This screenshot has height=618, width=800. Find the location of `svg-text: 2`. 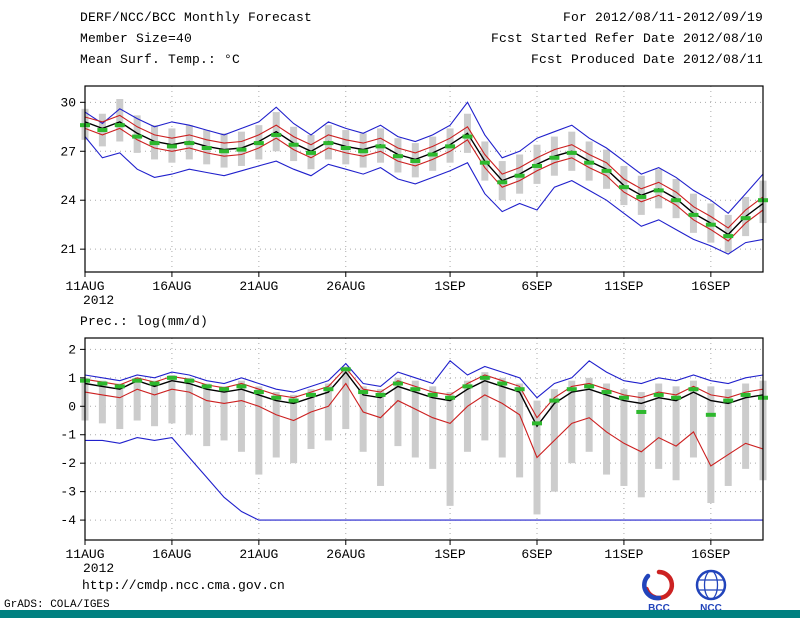

svg-text: 2 is located at coordinates (72, 349).